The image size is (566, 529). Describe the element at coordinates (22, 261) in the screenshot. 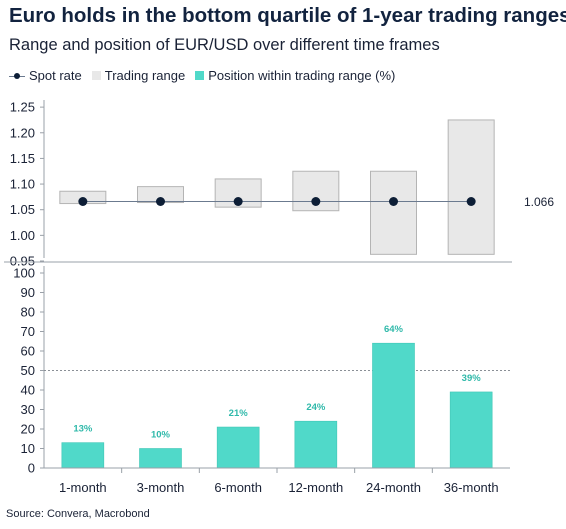

I see `top-y-tick-label: 0.95` at that location.